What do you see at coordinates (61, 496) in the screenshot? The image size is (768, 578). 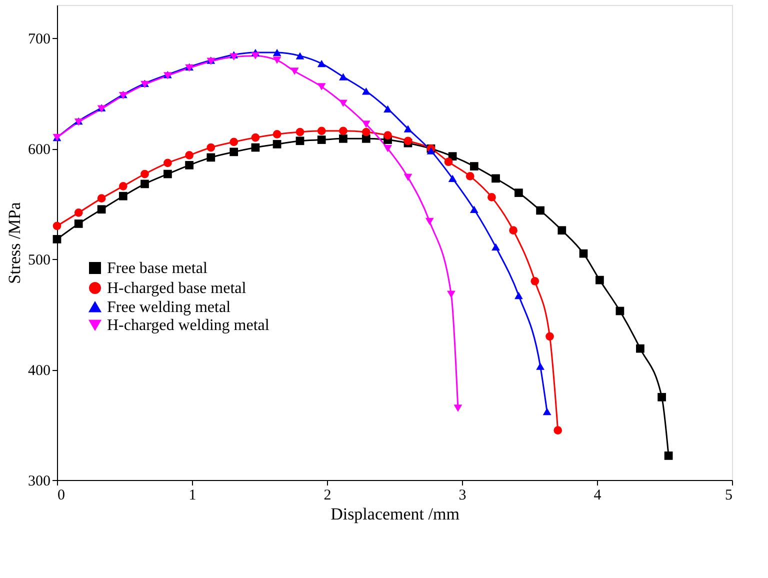 I see `x-tick-label: 0` at bounding box center [61, 496].